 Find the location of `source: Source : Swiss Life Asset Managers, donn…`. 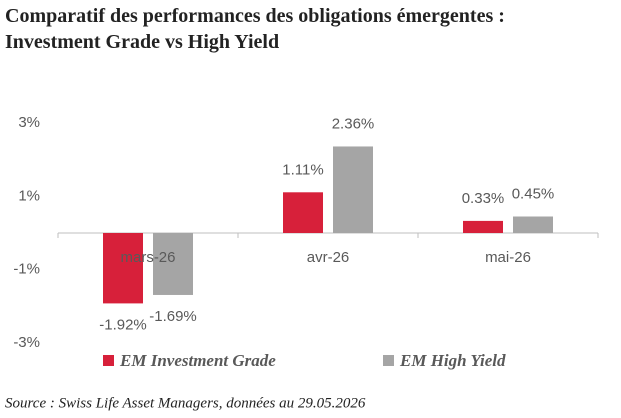

source: Source : Swiss Life Asset Managers, donn… is located at coordinates (185, 403).